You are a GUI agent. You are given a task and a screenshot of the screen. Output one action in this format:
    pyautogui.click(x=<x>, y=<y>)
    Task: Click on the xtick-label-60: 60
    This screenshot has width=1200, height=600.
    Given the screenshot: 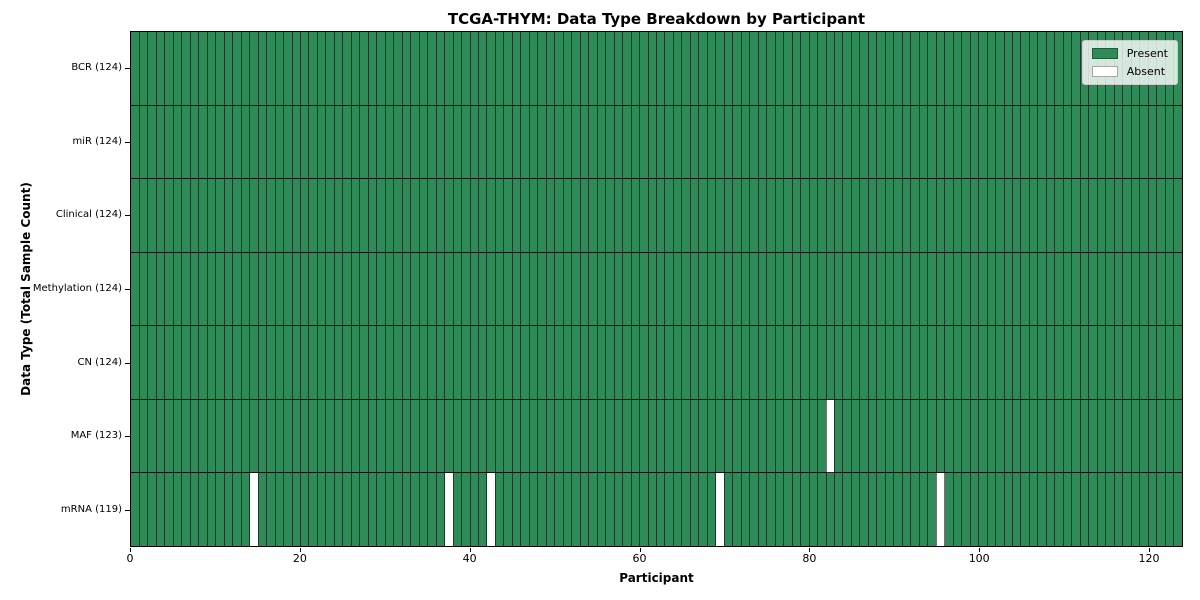 What is the action you would take?
    pyautogui.click(x=639, y=558)
    